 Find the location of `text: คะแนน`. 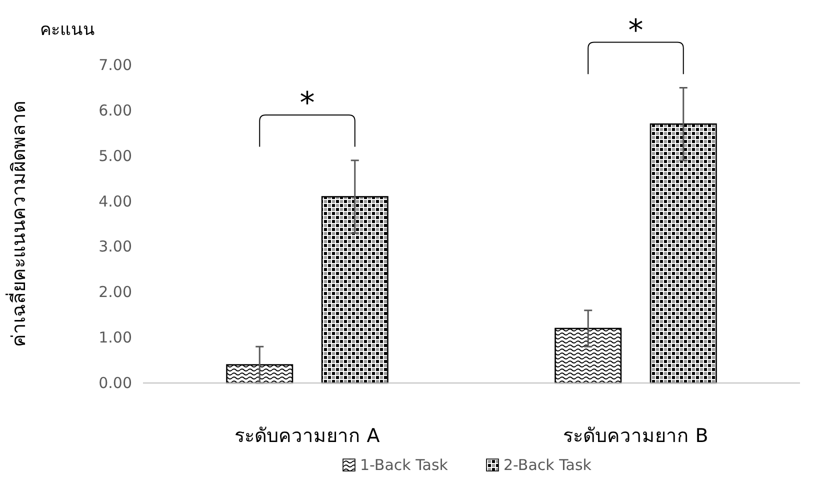

text: คะแนน is located at coordinates (67, 30).